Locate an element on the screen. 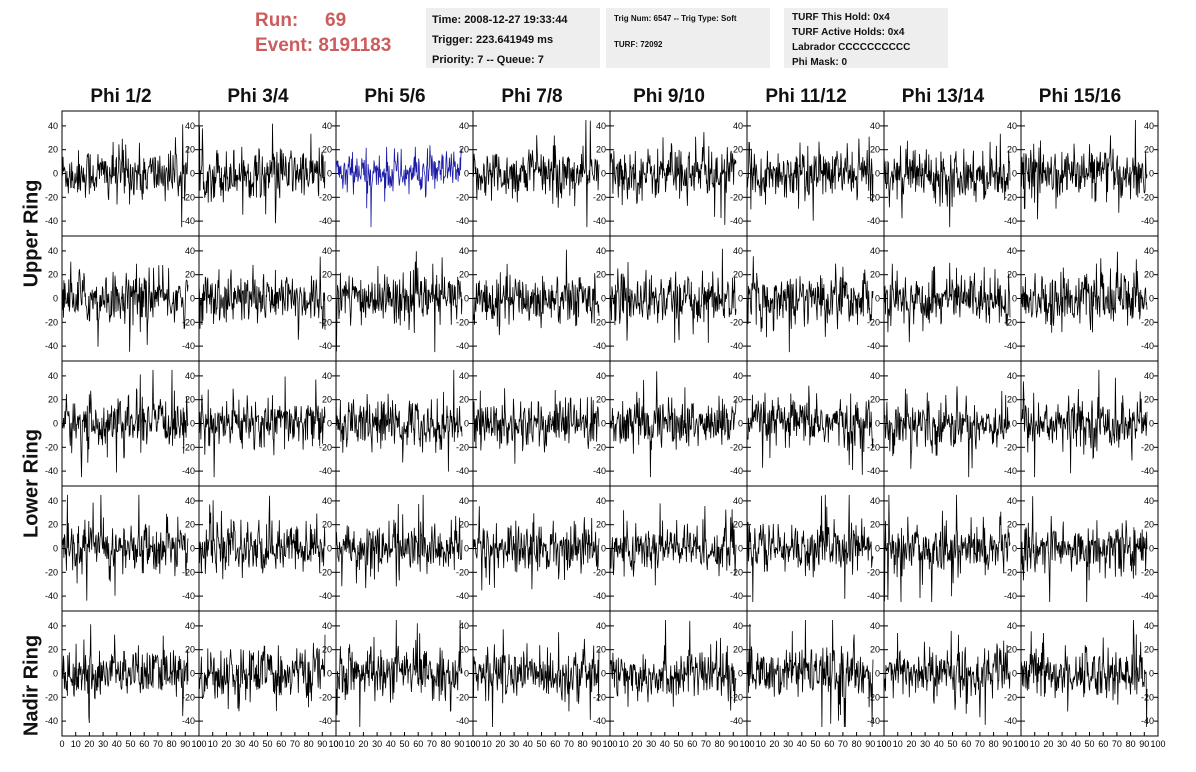 The image size is (1196, 772). phi-label-4: Phi 7/8 is located at coordinates (532, 96).